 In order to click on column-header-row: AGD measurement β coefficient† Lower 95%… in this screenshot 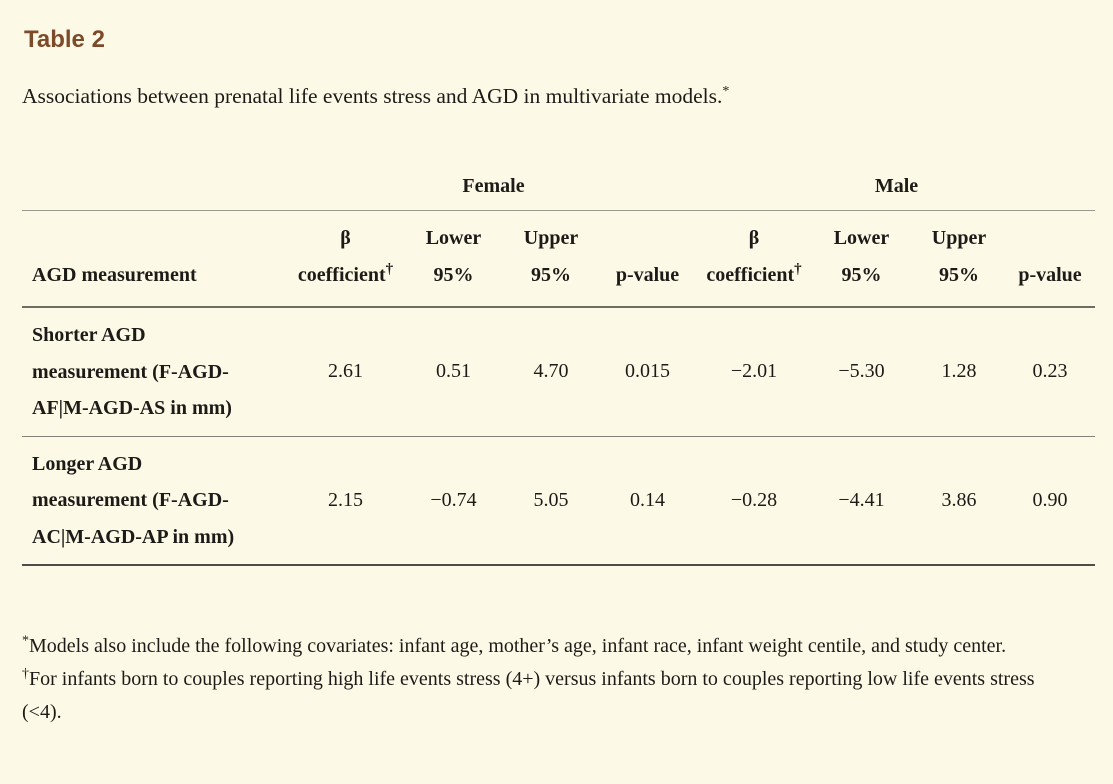, I will do `click(558, 259)`.